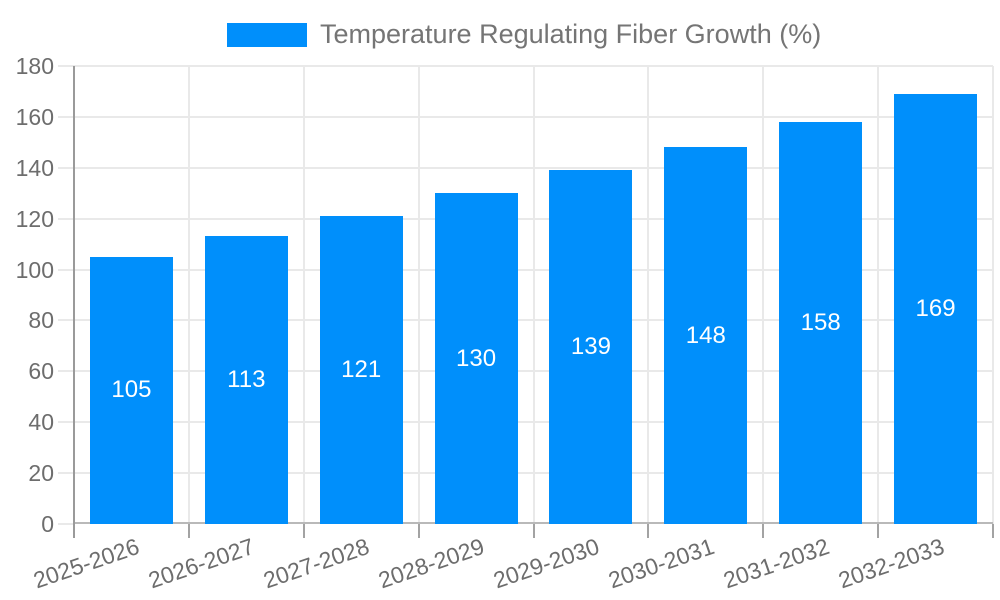 This screenshot has width=1000, height=600. I want to click on bar: 139, so click(591, 347).